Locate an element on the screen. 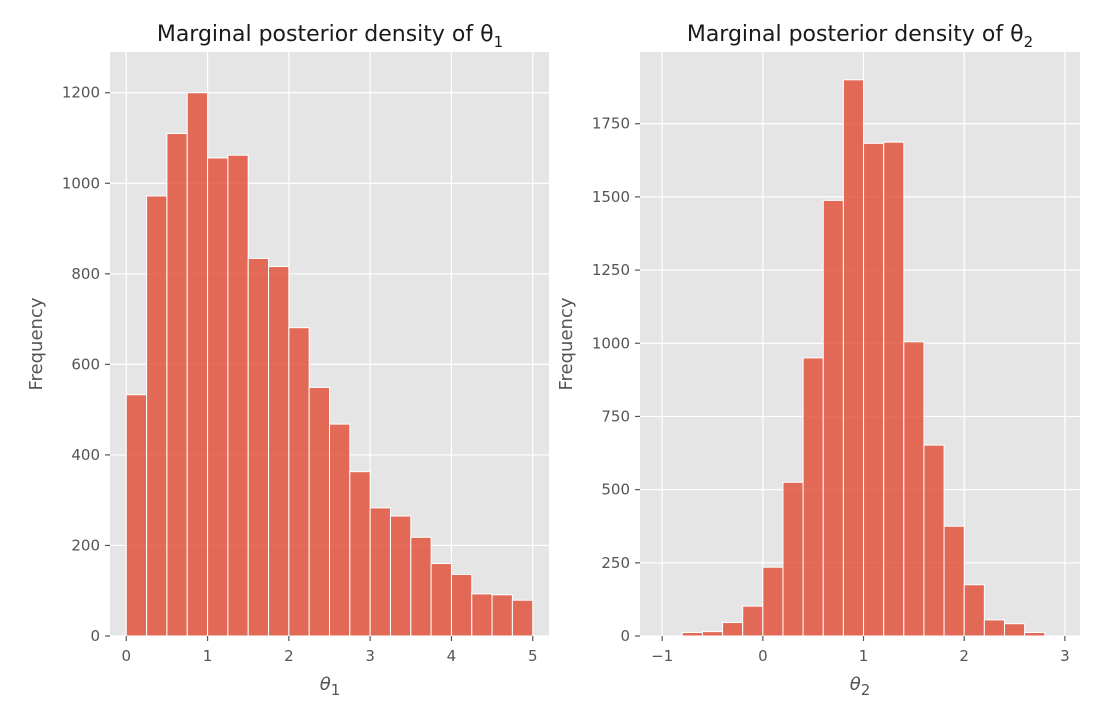  x-tick-label: 5 is located at coordinates (533, 656).